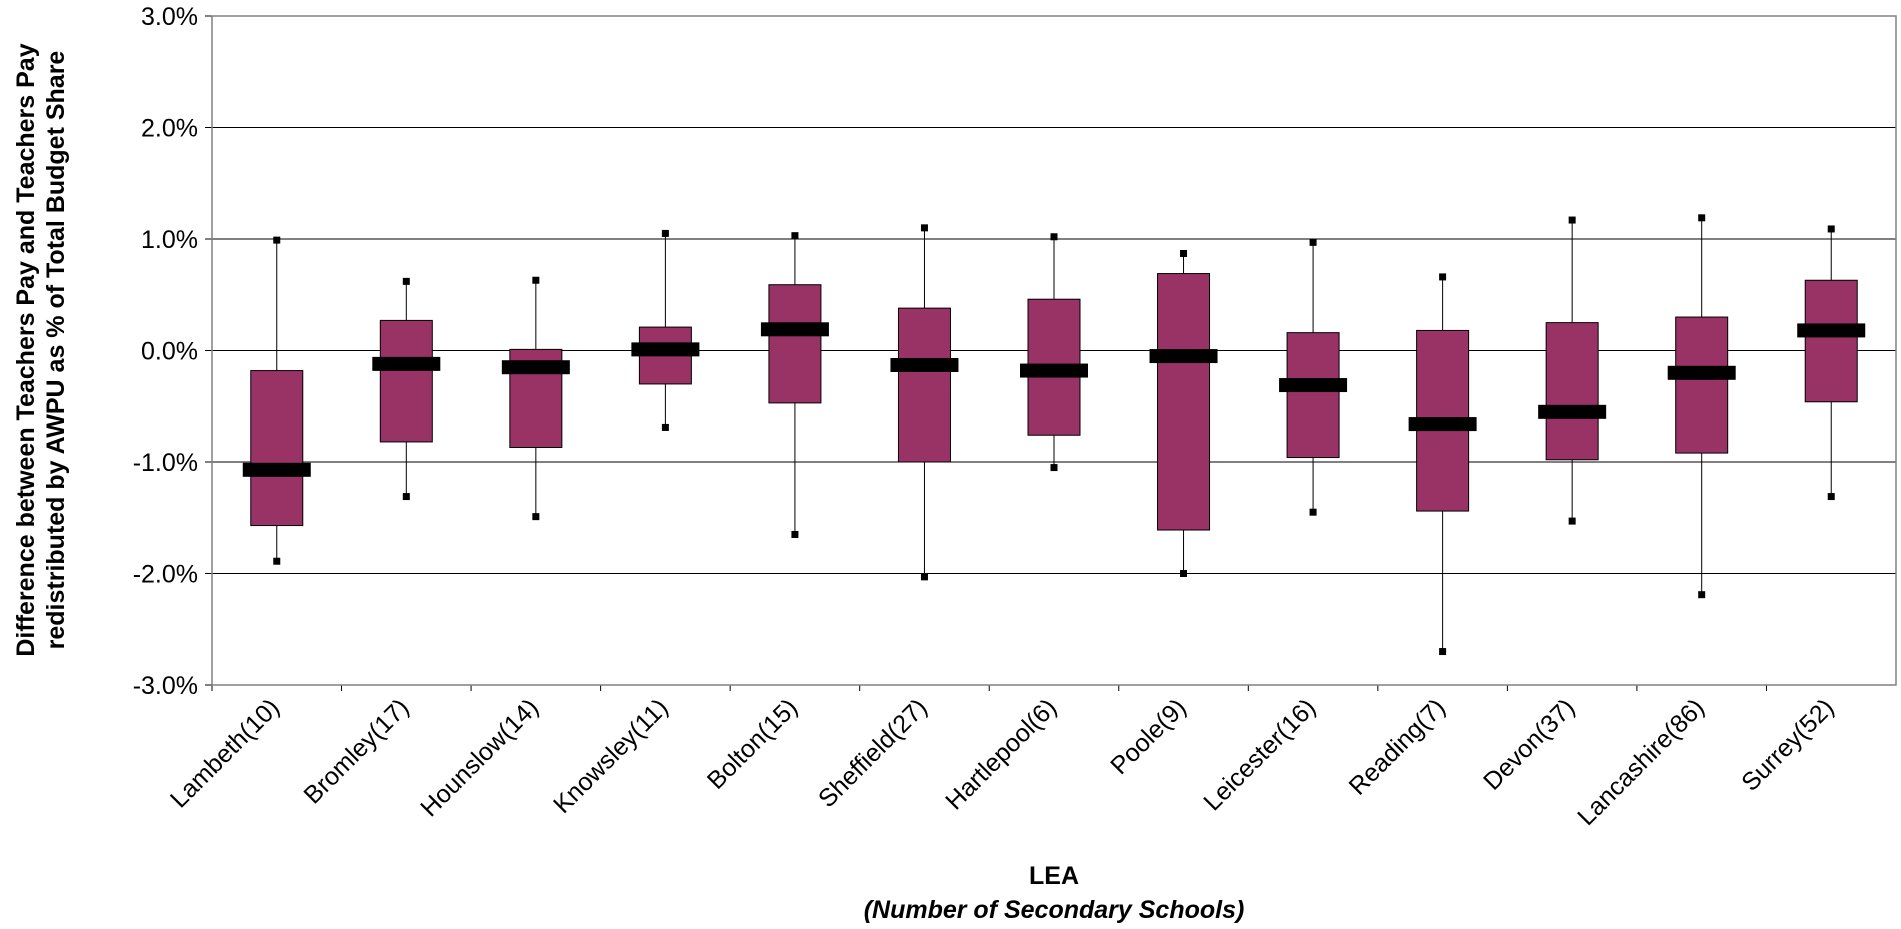 This screenshot has width=1901, height=929. Describe the element at coordinates (1529, 744) in the screenshot. I see `x-category-label: Devon(37)` at that location.